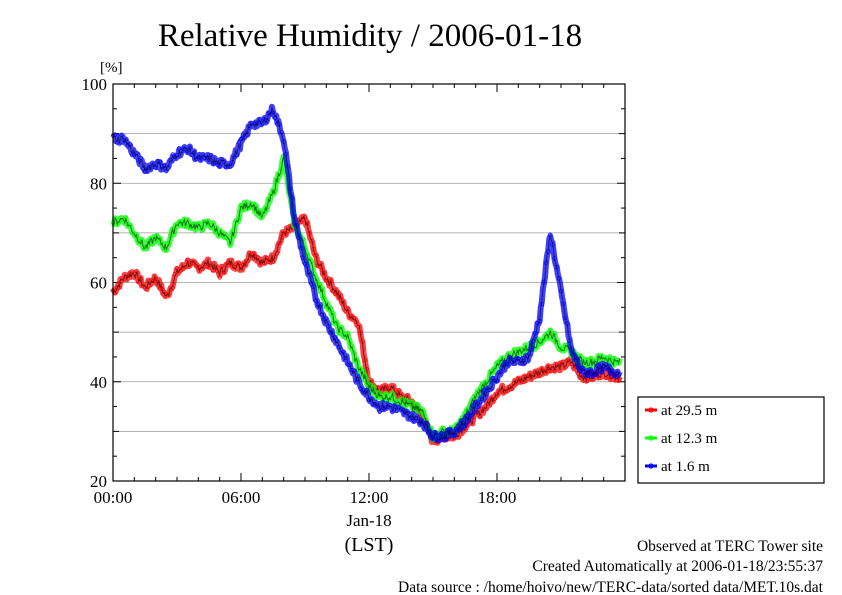 The height and width of the screenshot is (595, 842). Describe the element at coordinates (241, 497) in the screenshot. I see `x-tick-label: 06:00` at that location.